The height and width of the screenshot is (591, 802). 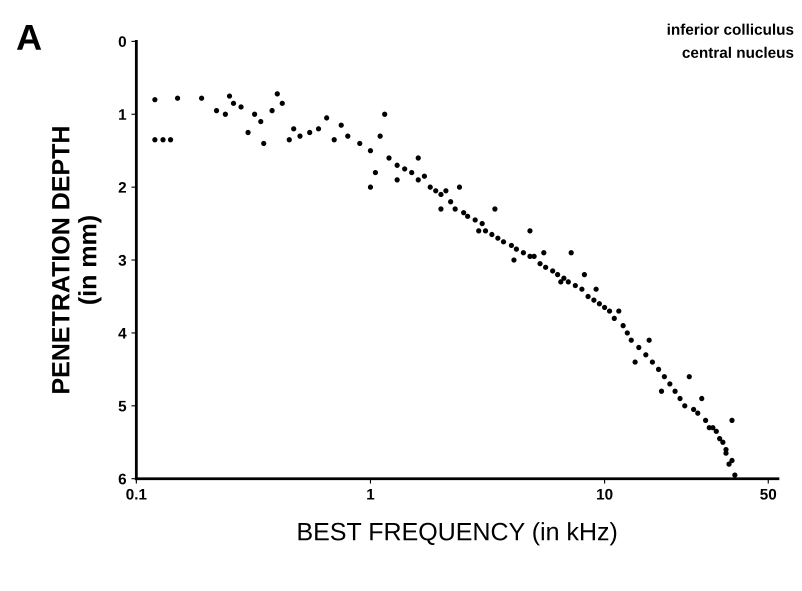 What do you see at coordinates (136, 494) in the screenshot?
I see `x-tick-label: 0.1` at bounding box center [136, 494].